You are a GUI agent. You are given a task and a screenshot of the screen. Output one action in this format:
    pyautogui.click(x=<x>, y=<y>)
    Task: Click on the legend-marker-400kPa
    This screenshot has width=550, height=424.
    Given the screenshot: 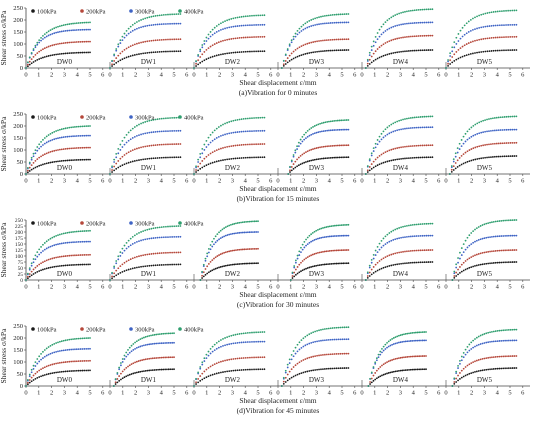 What is the action you would take?
    pyautogui.click(x=180, y=329)
    